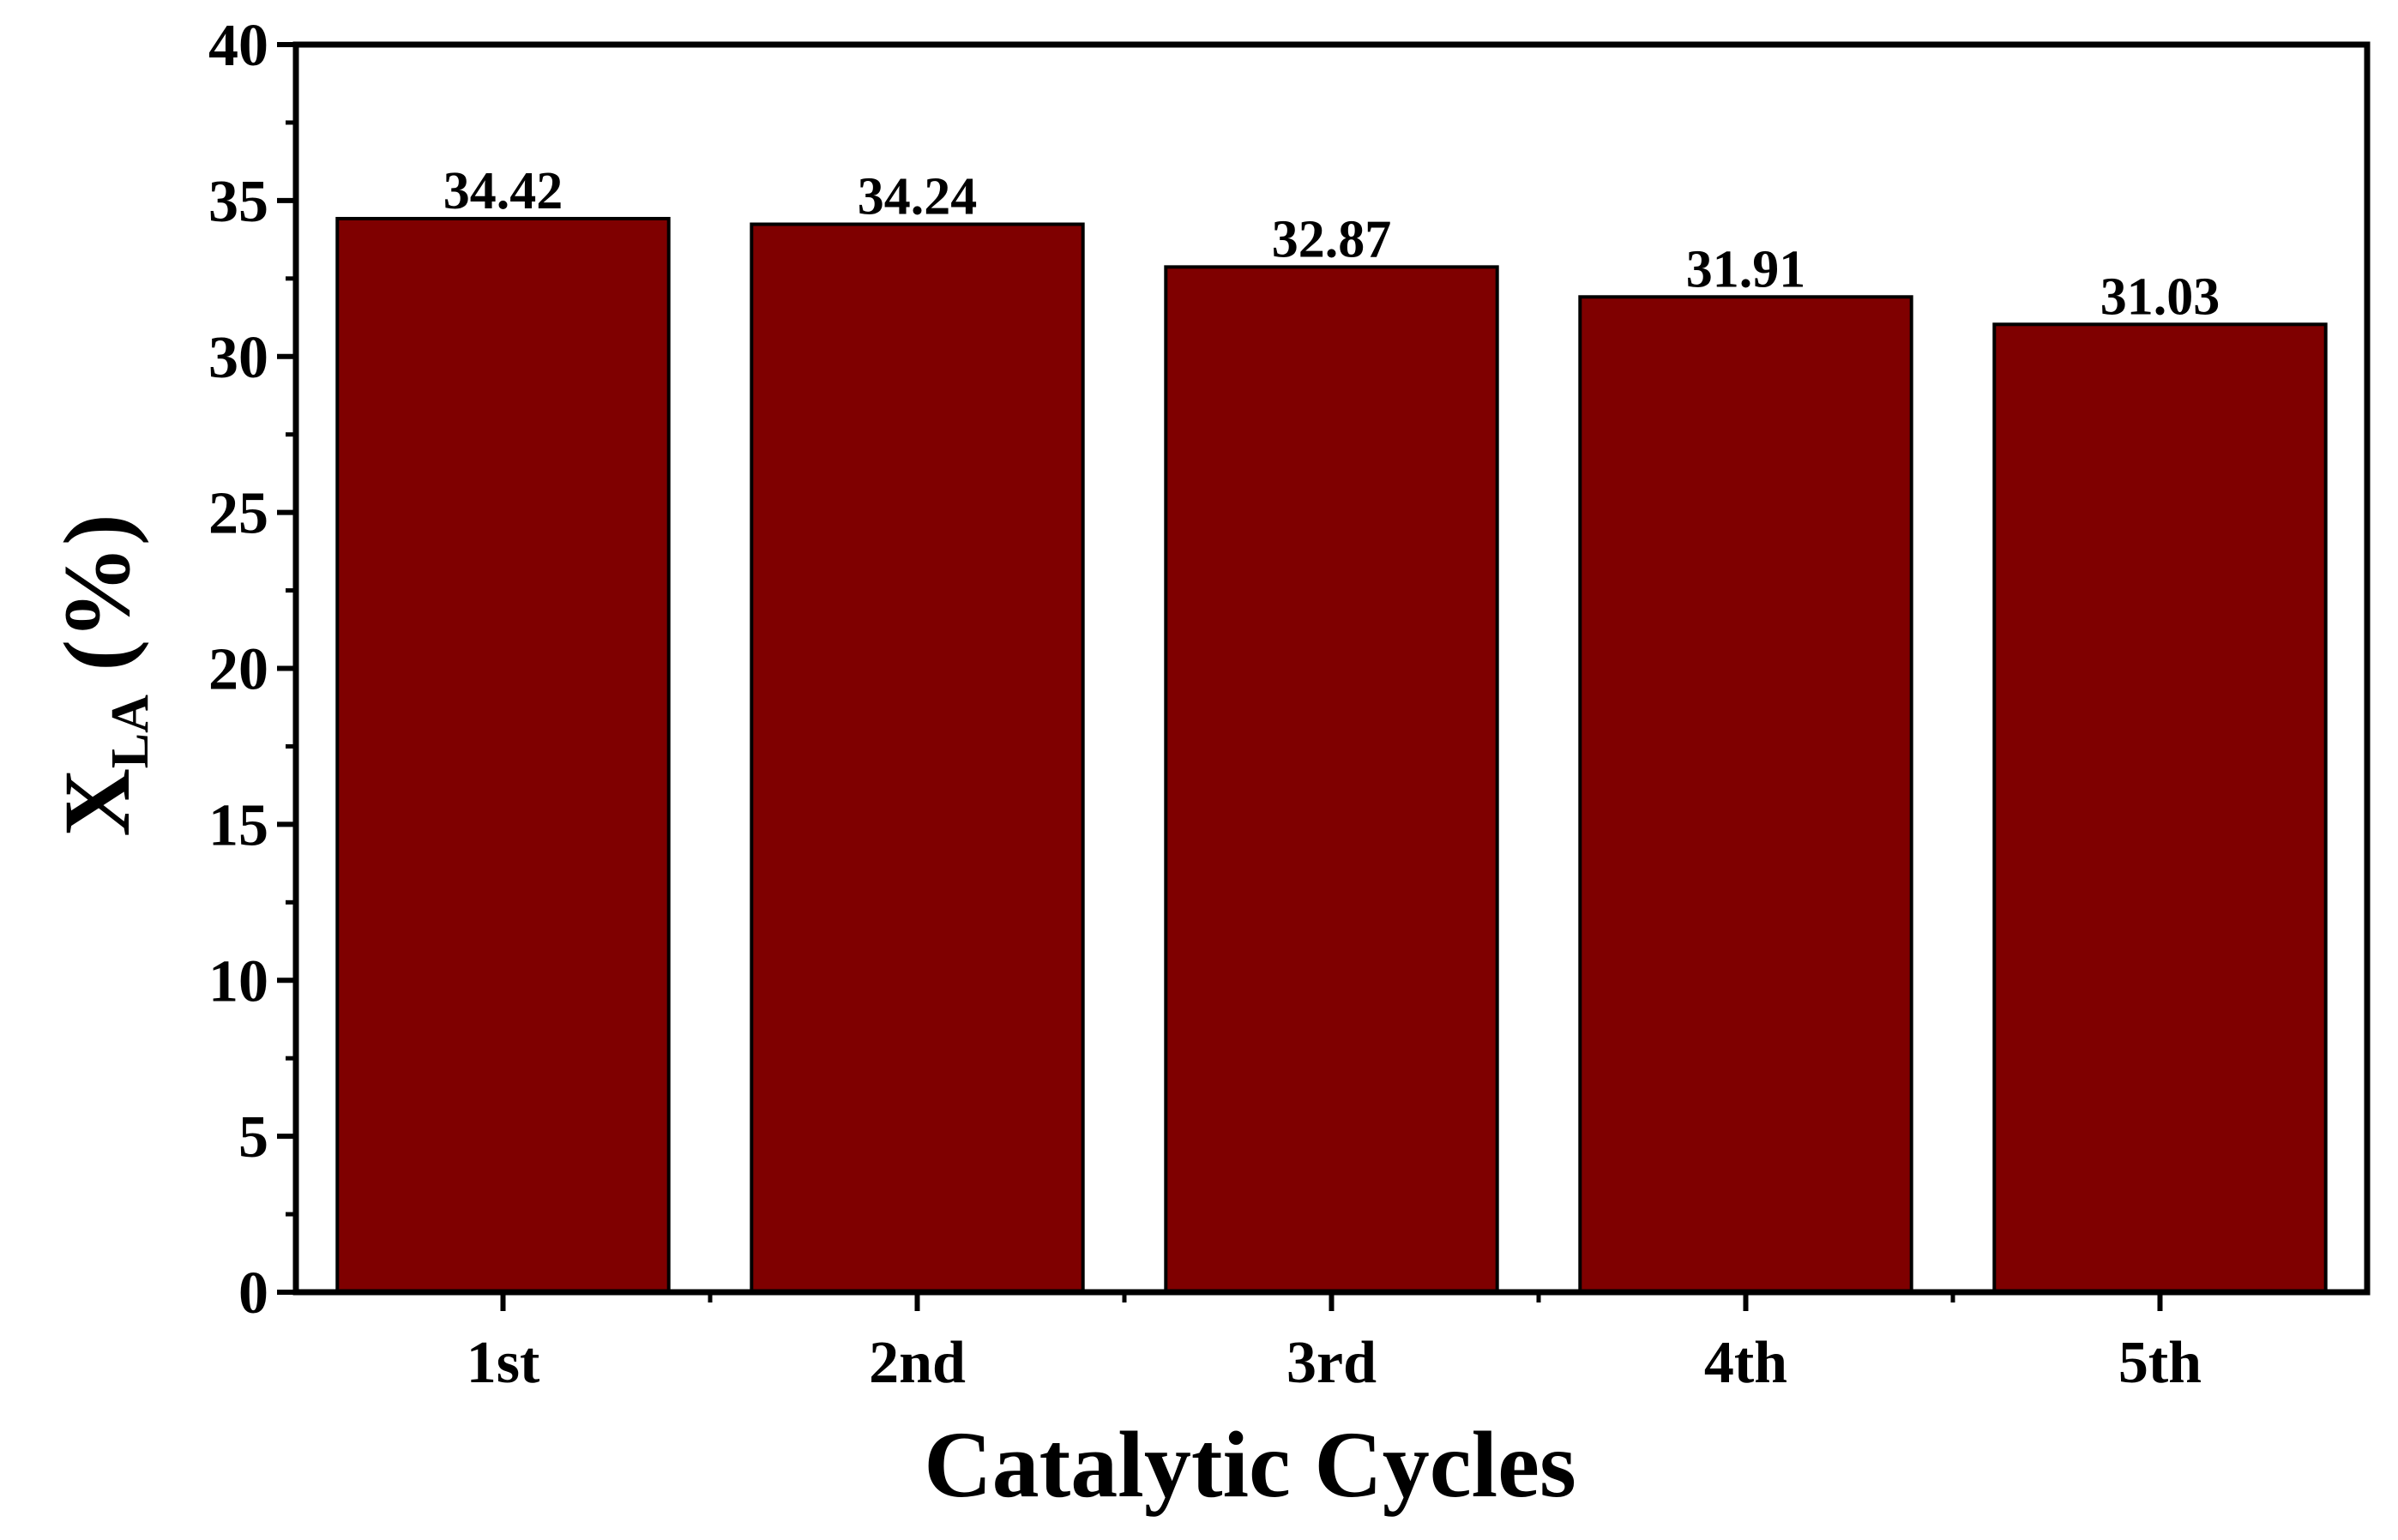  I want to click on bar-3rd, so click(1332, 779).